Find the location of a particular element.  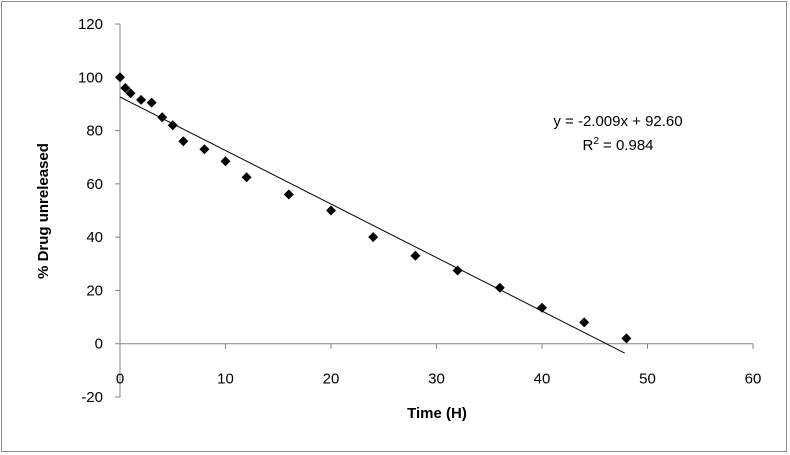

x-tick-label: 0 is located at coordinates (120, 379).